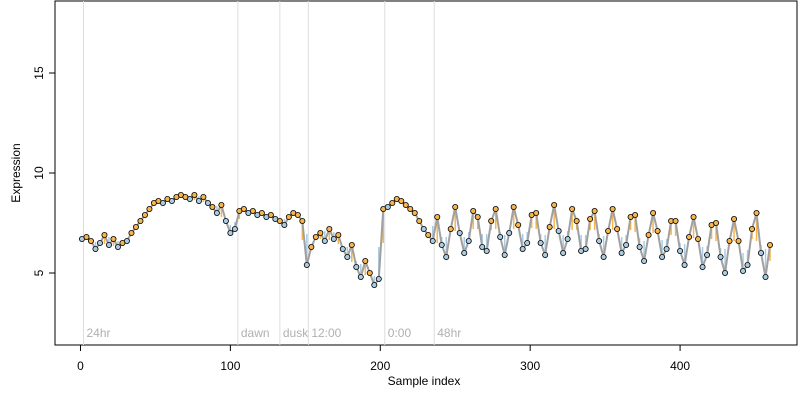  What do you see at coordinates (680, 366) in the screenshot?
I see `x-tick-label: 400` at bounding box center [680, 366].